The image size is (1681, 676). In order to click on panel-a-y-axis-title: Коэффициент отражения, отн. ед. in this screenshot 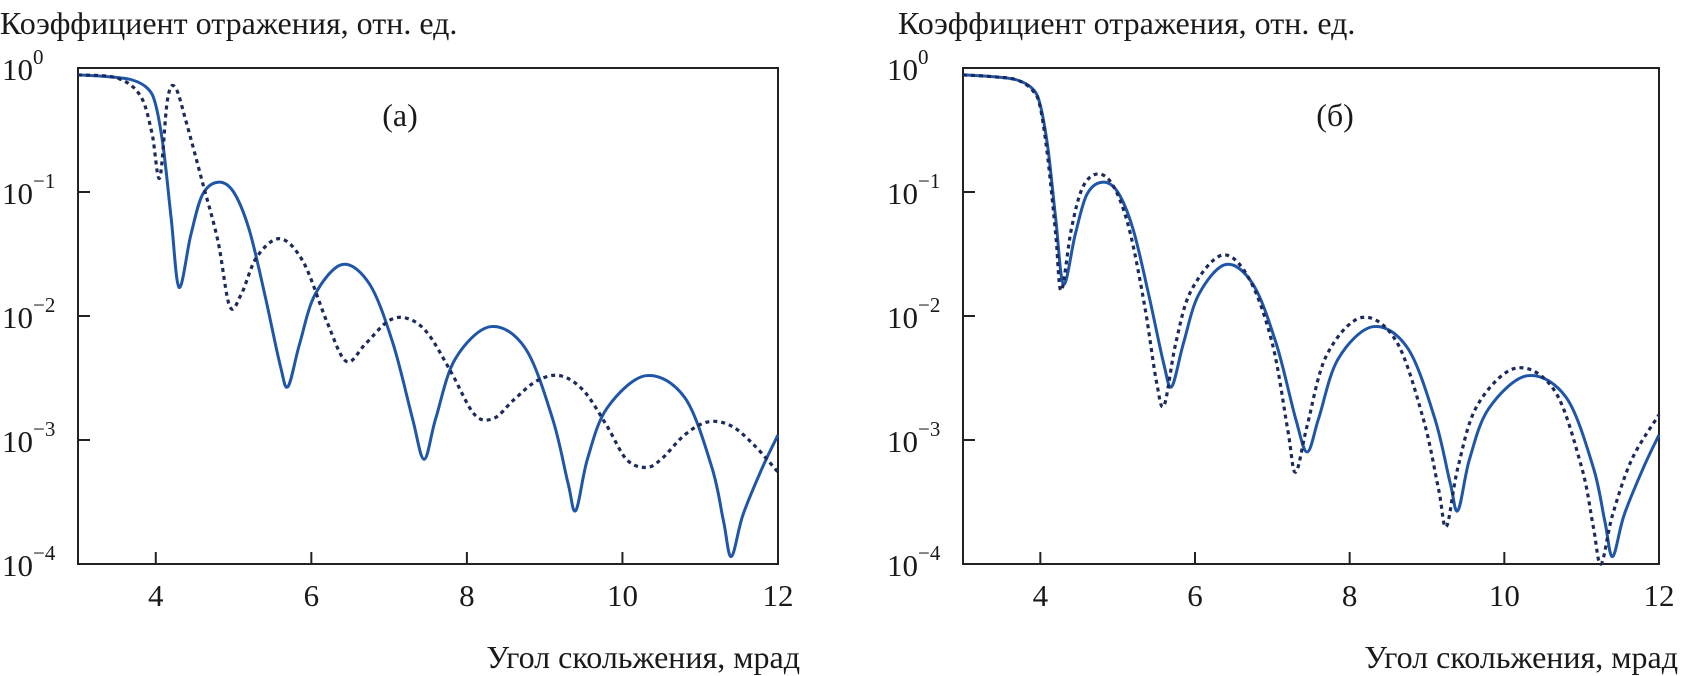, I will do `click(228, 23)`.